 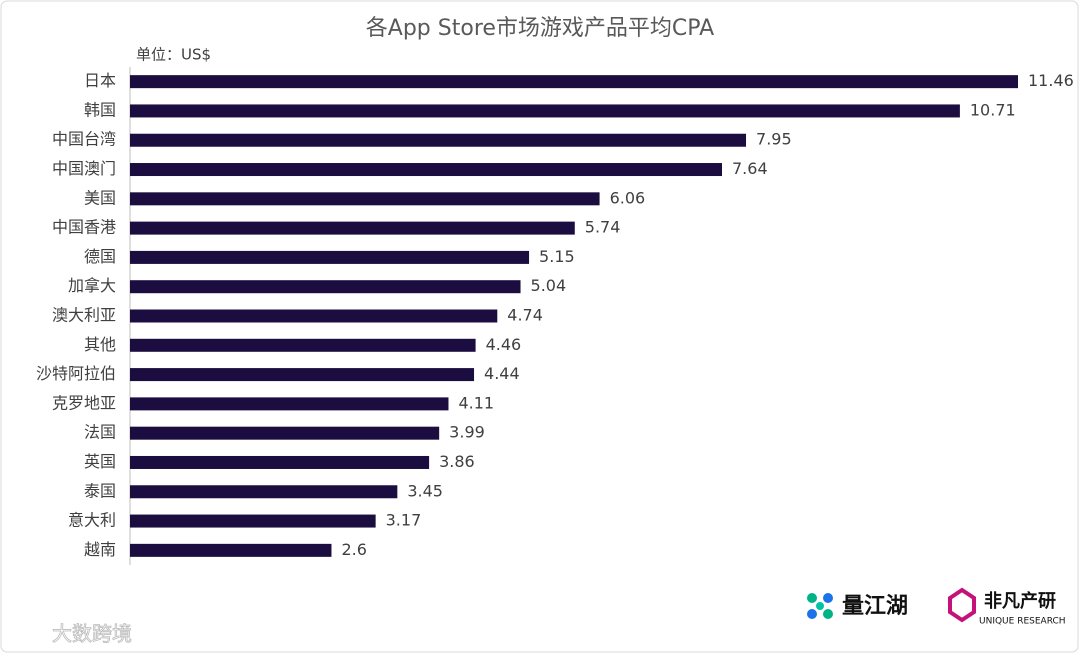 I want to click on logo-text: 量江湖, so click(x=875, y=606).